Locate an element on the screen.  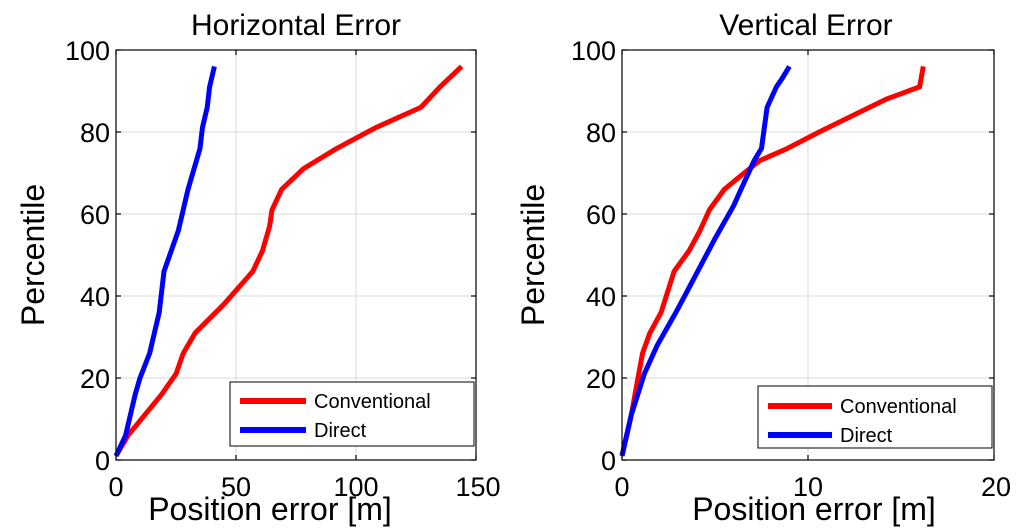
chart-title: Vertical Error is located at coordinates (805, 25).